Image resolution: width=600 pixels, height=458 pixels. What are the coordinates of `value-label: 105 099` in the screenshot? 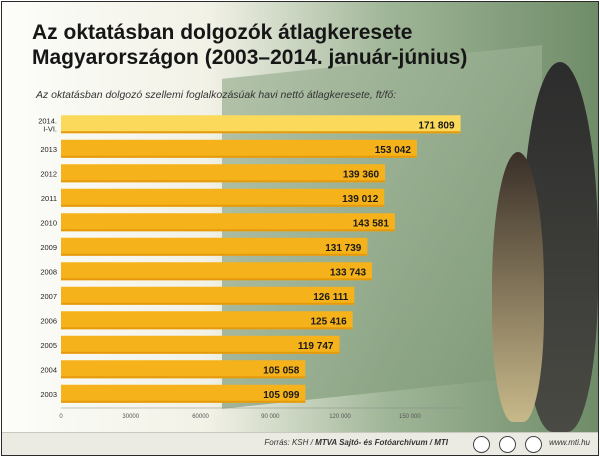 It's located at (281, 395).